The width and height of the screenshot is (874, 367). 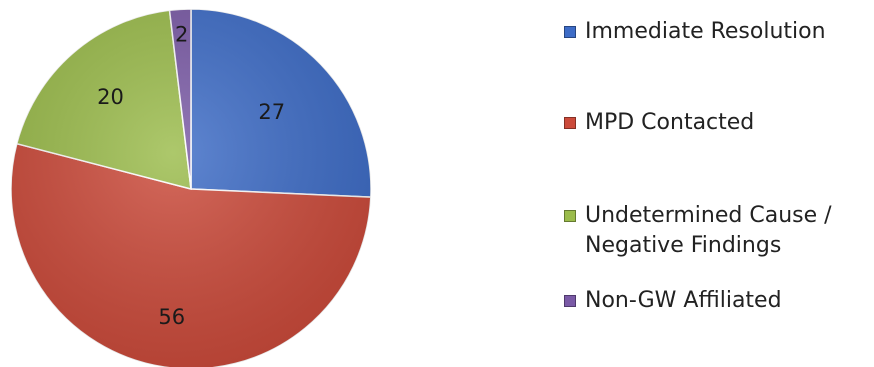 What do you see at coordinates (683, 300) in the screenshot?
I see `legend-label-non-gw-affiliated: Non-GW Affiliated` at bounding box center [683, 300].